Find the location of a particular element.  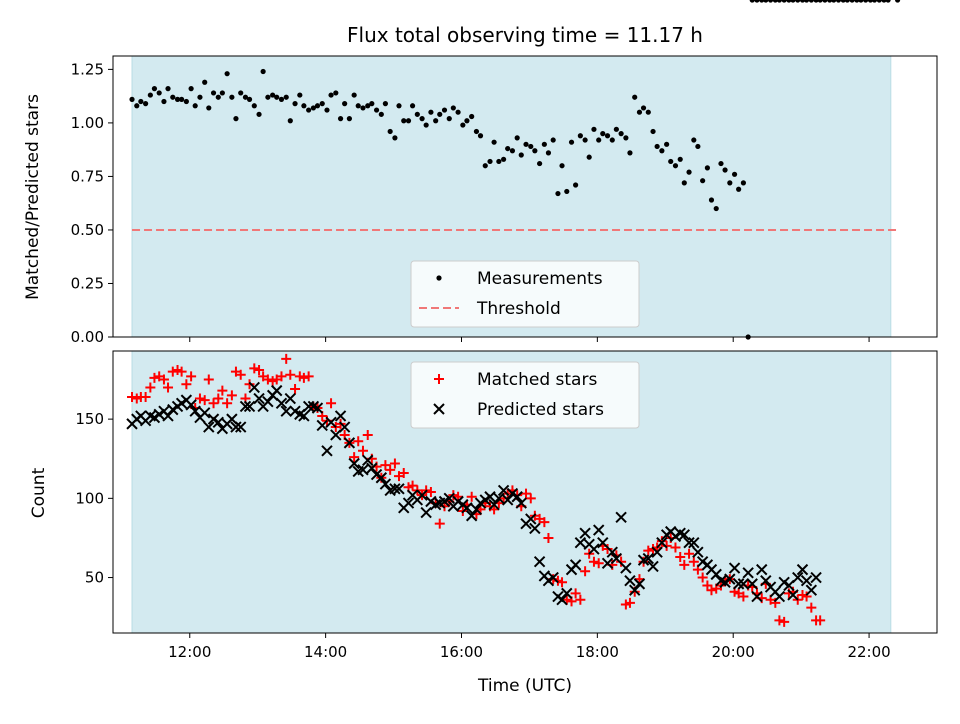

y-tick-label: 100 is located at coordinates (89, 498).